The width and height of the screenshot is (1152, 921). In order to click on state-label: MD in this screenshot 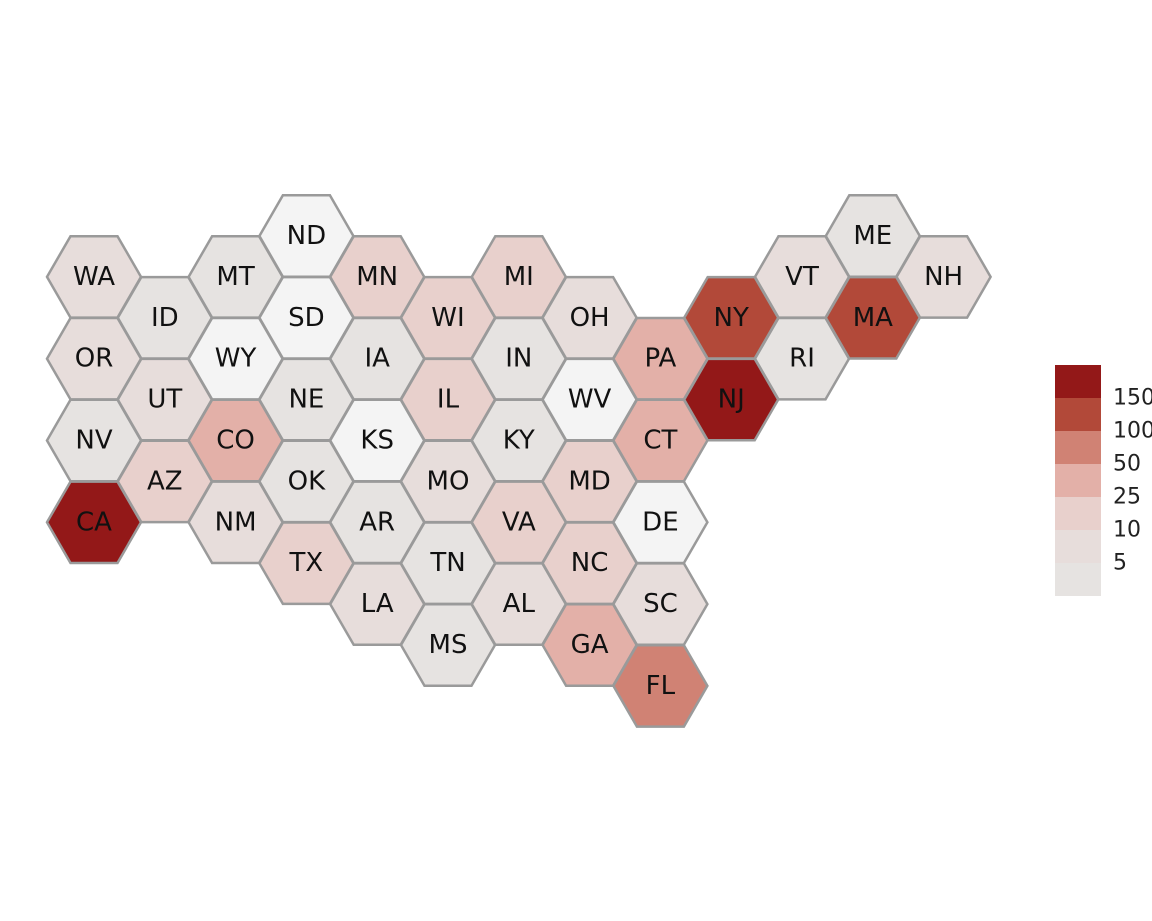, I will do `click(589, 481)`.